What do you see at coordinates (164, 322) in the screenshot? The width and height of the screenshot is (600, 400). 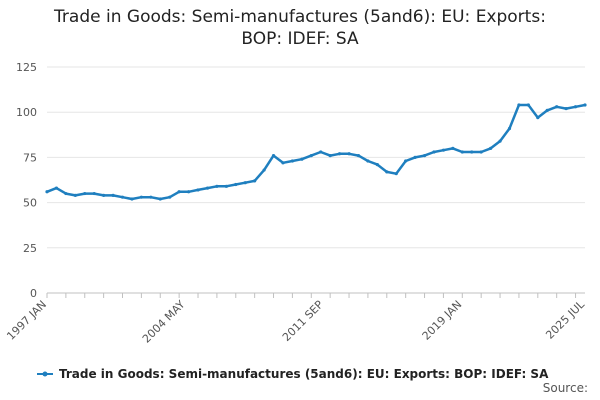 I see `x-tick-label: 2004 MAY` at bounding box center [164, 322].